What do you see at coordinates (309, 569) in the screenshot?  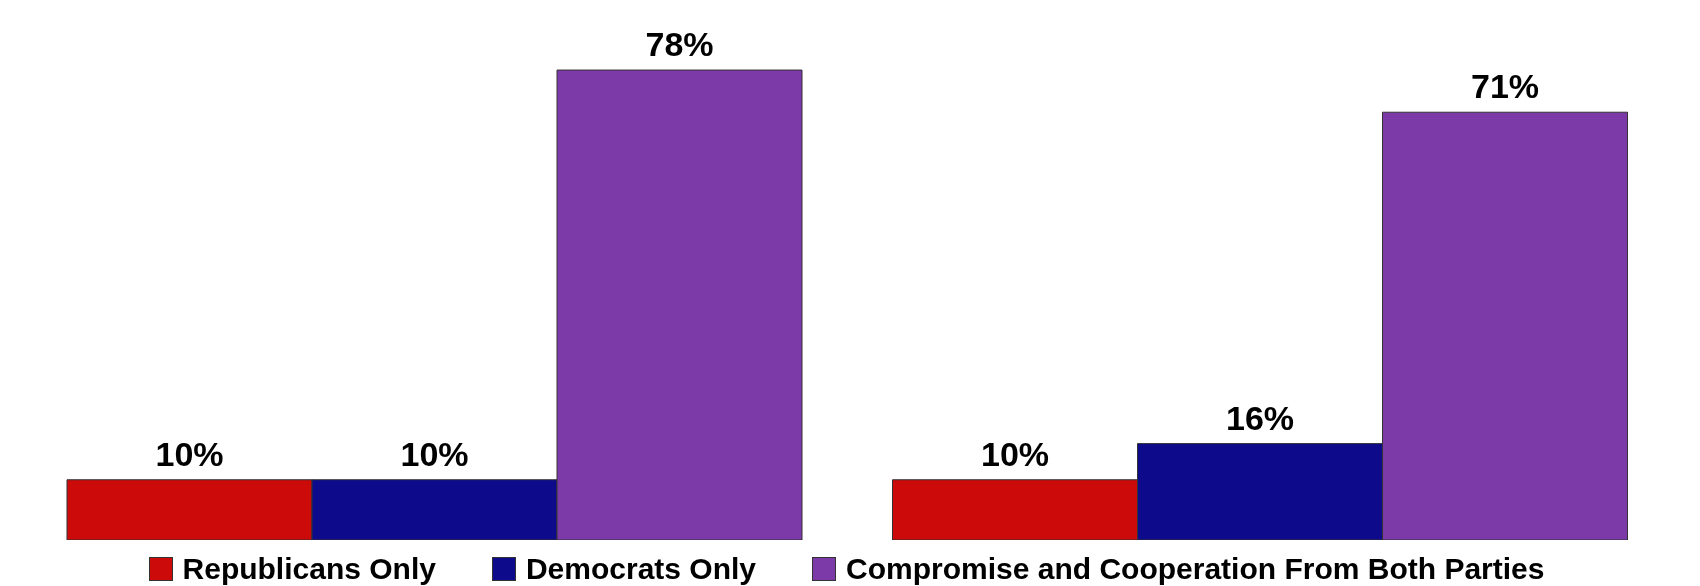 I see `legend-label: Republicans Only` at bounding box center [309, 569].